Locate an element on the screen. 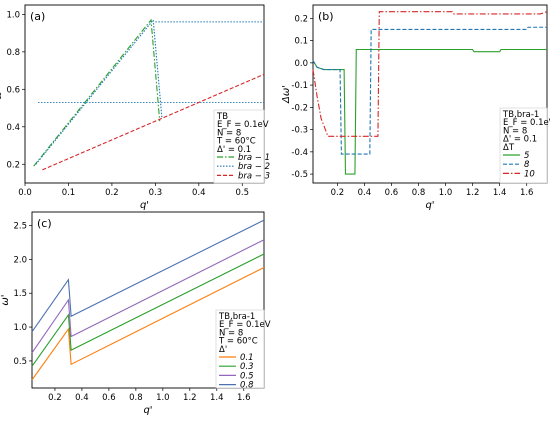  panel-c-legend-title: Δ' is located at coordinates (223, 350).